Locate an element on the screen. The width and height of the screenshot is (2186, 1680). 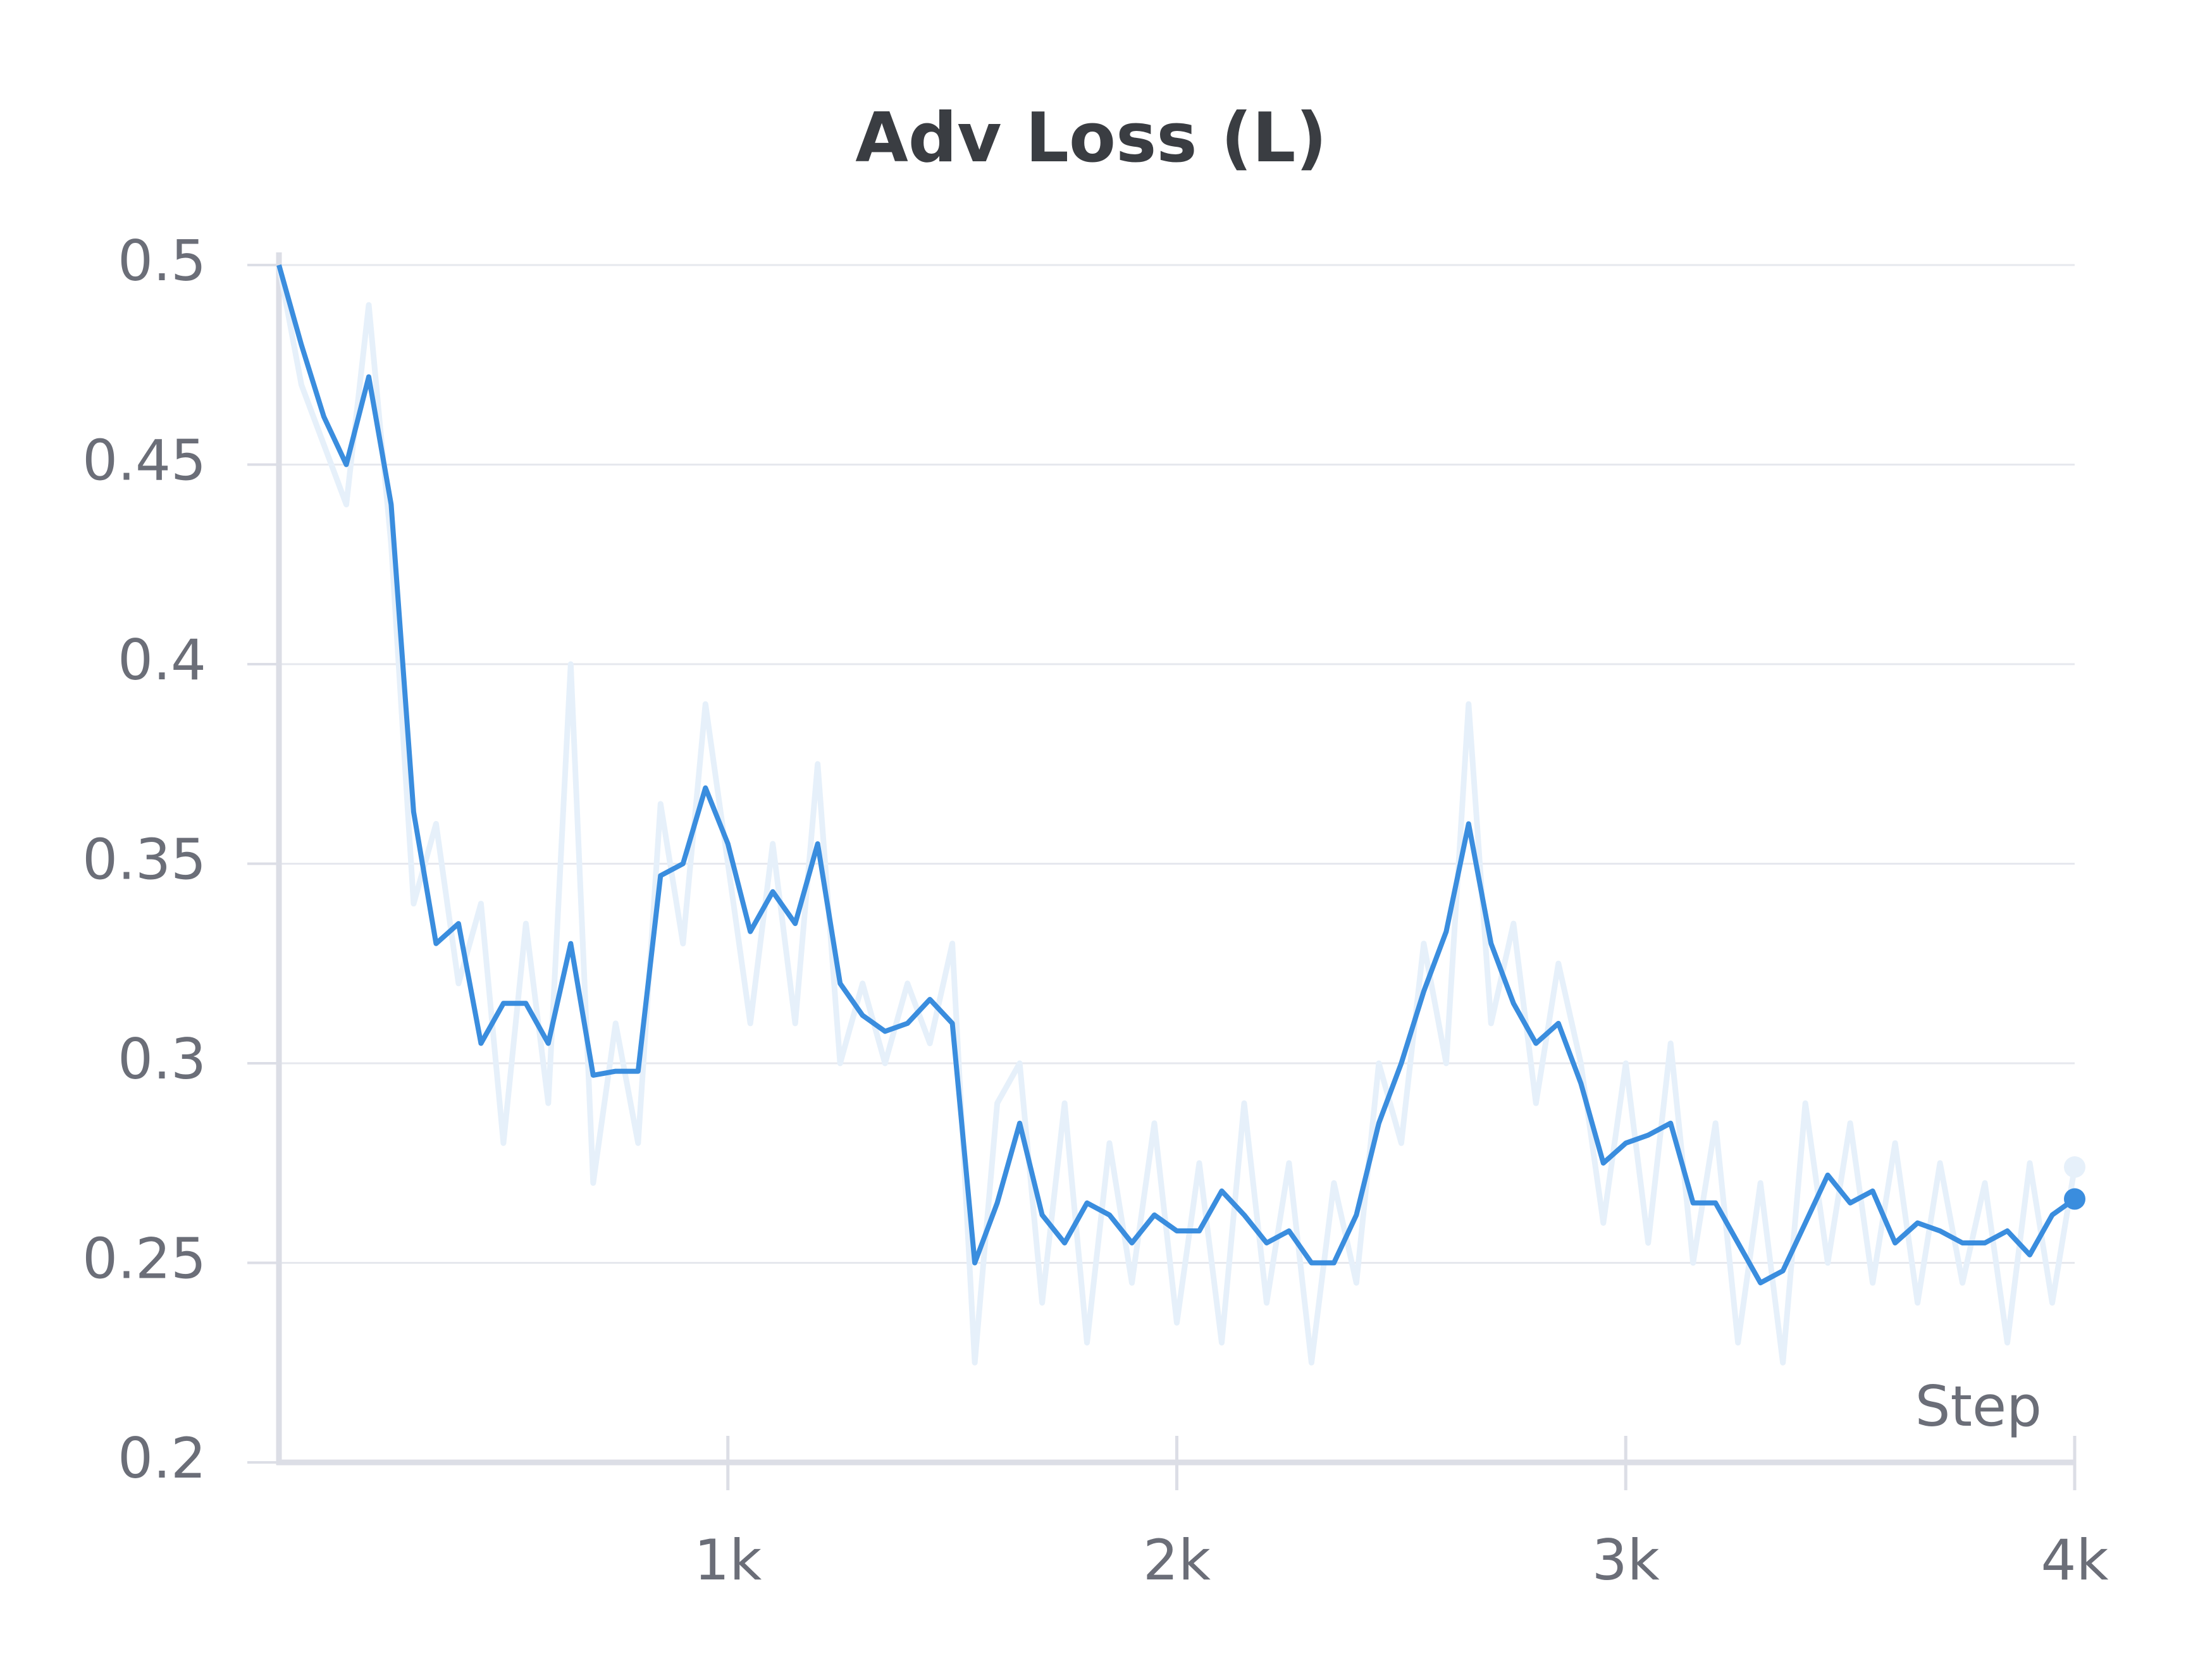
x-tick-label: 4k is located at coordinates (2075, 1560).